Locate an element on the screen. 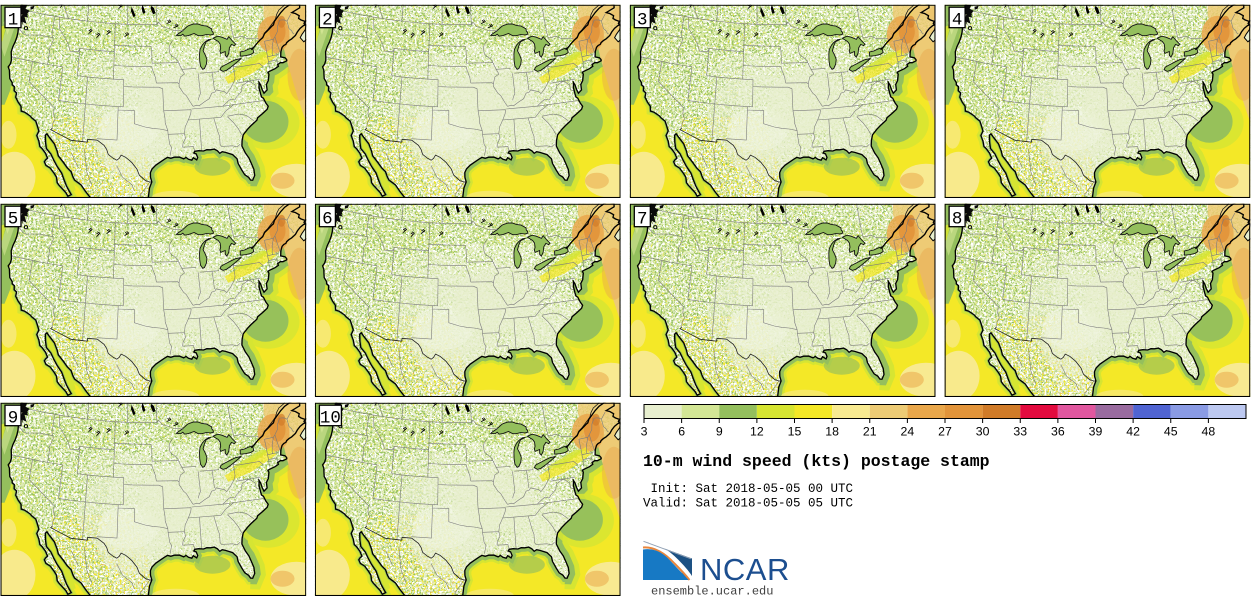  svg-text: 39 is located at coordinates (1096, 432).